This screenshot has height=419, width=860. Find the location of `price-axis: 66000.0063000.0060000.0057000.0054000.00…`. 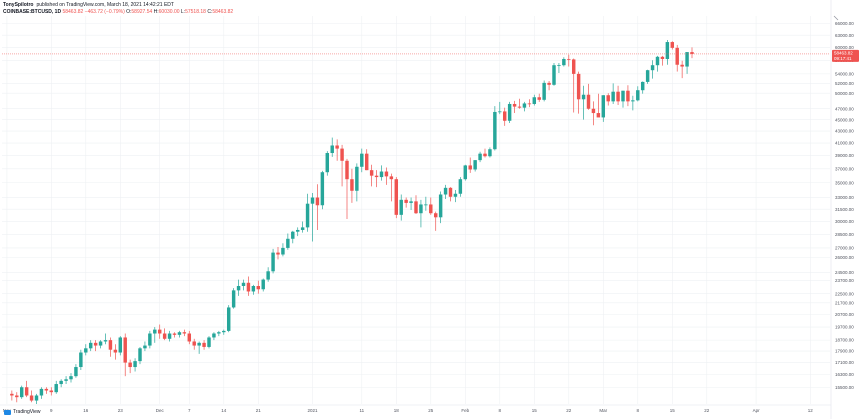

price-axis: 66000.0063000.0060000.0057000.0054000.00… is located at coordinates (842, 209).